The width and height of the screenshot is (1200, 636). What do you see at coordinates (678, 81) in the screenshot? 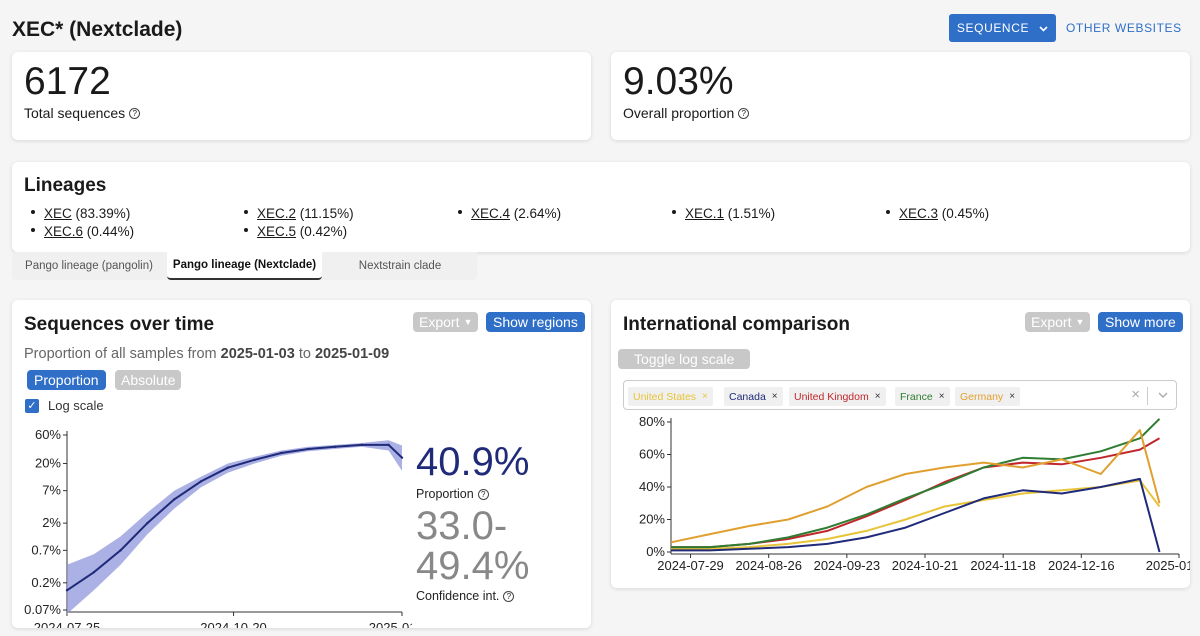
I see `overall-proportion-value: 9.03%` at bounding box center [678, 81].